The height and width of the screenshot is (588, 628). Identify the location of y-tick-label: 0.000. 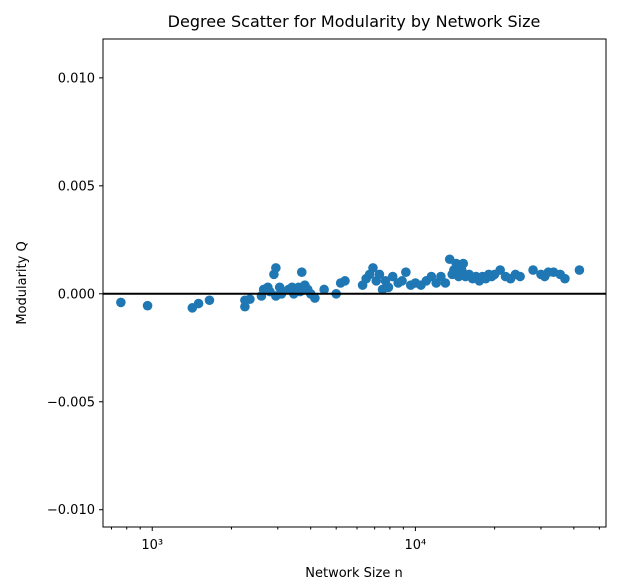
(76, 294).